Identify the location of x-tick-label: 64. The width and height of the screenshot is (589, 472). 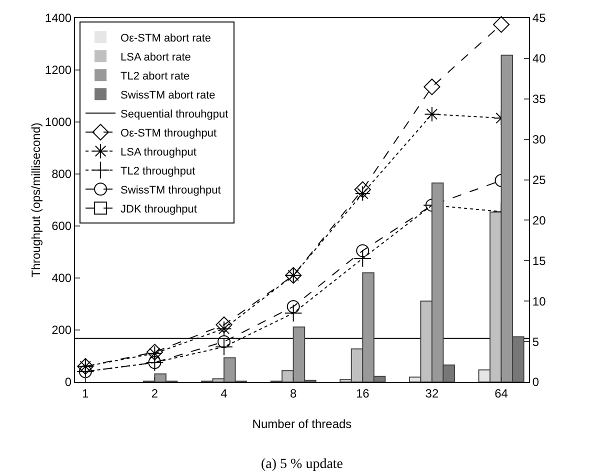
(501, 393).